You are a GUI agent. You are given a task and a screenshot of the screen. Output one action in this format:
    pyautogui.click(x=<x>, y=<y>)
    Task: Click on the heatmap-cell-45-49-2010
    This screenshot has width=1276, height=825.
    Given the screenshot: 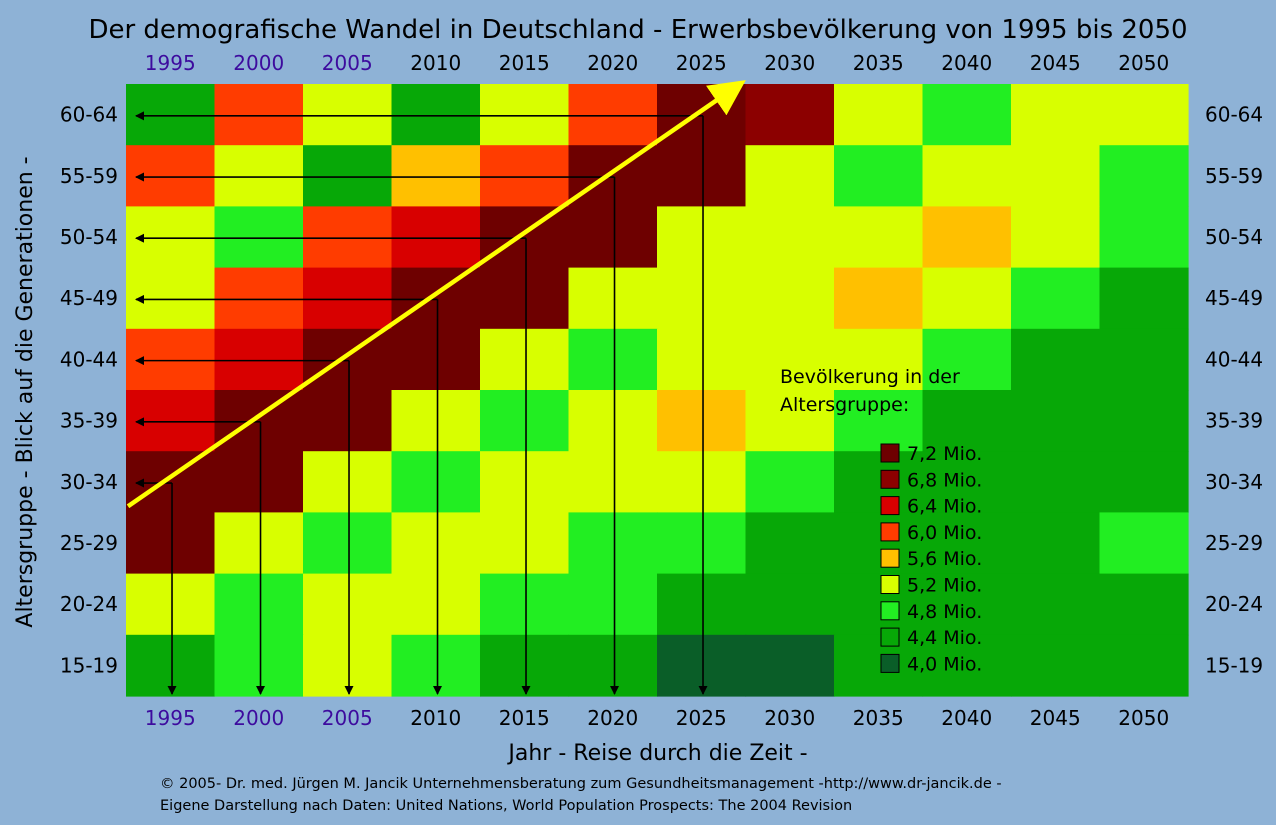 What is the action you would take?
    pyautogui.click(x=436, y=298)
    